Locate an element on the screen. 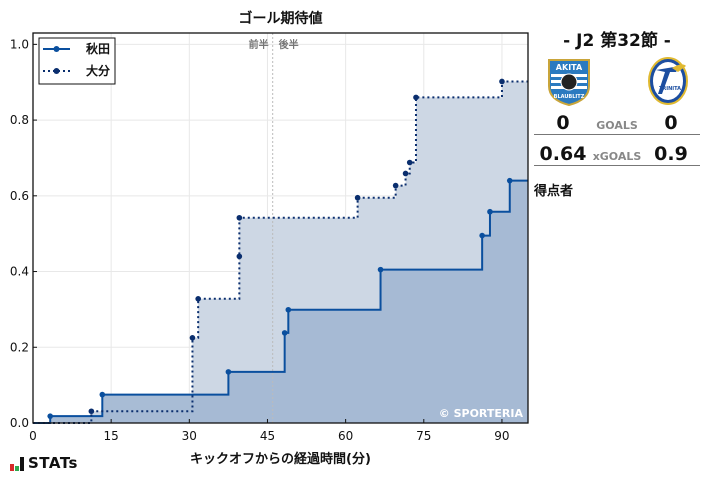 The image size is (707, 479). x-tick-label: 90 is located at coordinates (501, 436).